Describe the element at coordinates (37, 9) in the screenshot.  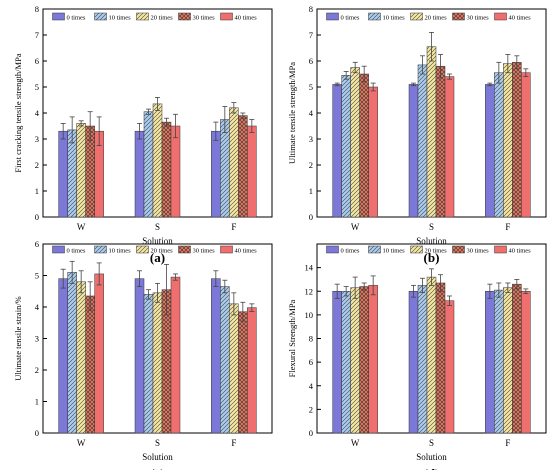
I see `y-tick-label: 8` at that location.